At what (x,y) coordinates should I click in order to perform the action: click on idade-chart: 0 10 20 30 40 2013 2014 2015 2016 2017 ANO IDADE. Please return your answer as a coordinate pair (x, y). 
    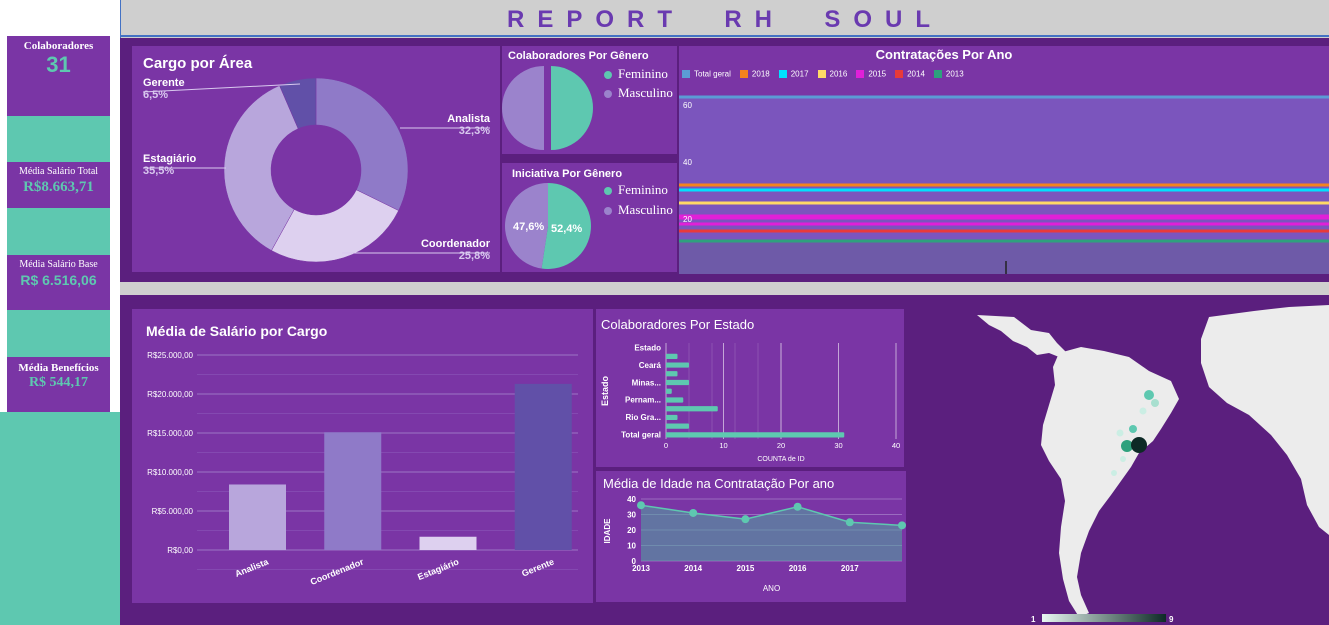
    Looking at the image, I should click on (754, 544).